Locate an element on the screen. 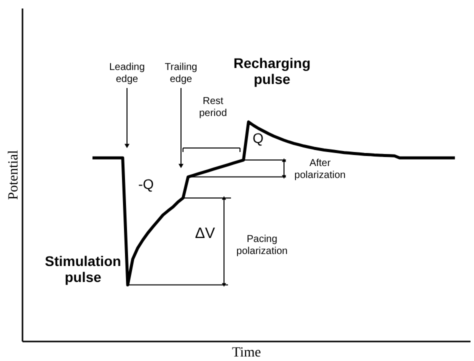  text: Rest period is located at coordinates (213, 107).